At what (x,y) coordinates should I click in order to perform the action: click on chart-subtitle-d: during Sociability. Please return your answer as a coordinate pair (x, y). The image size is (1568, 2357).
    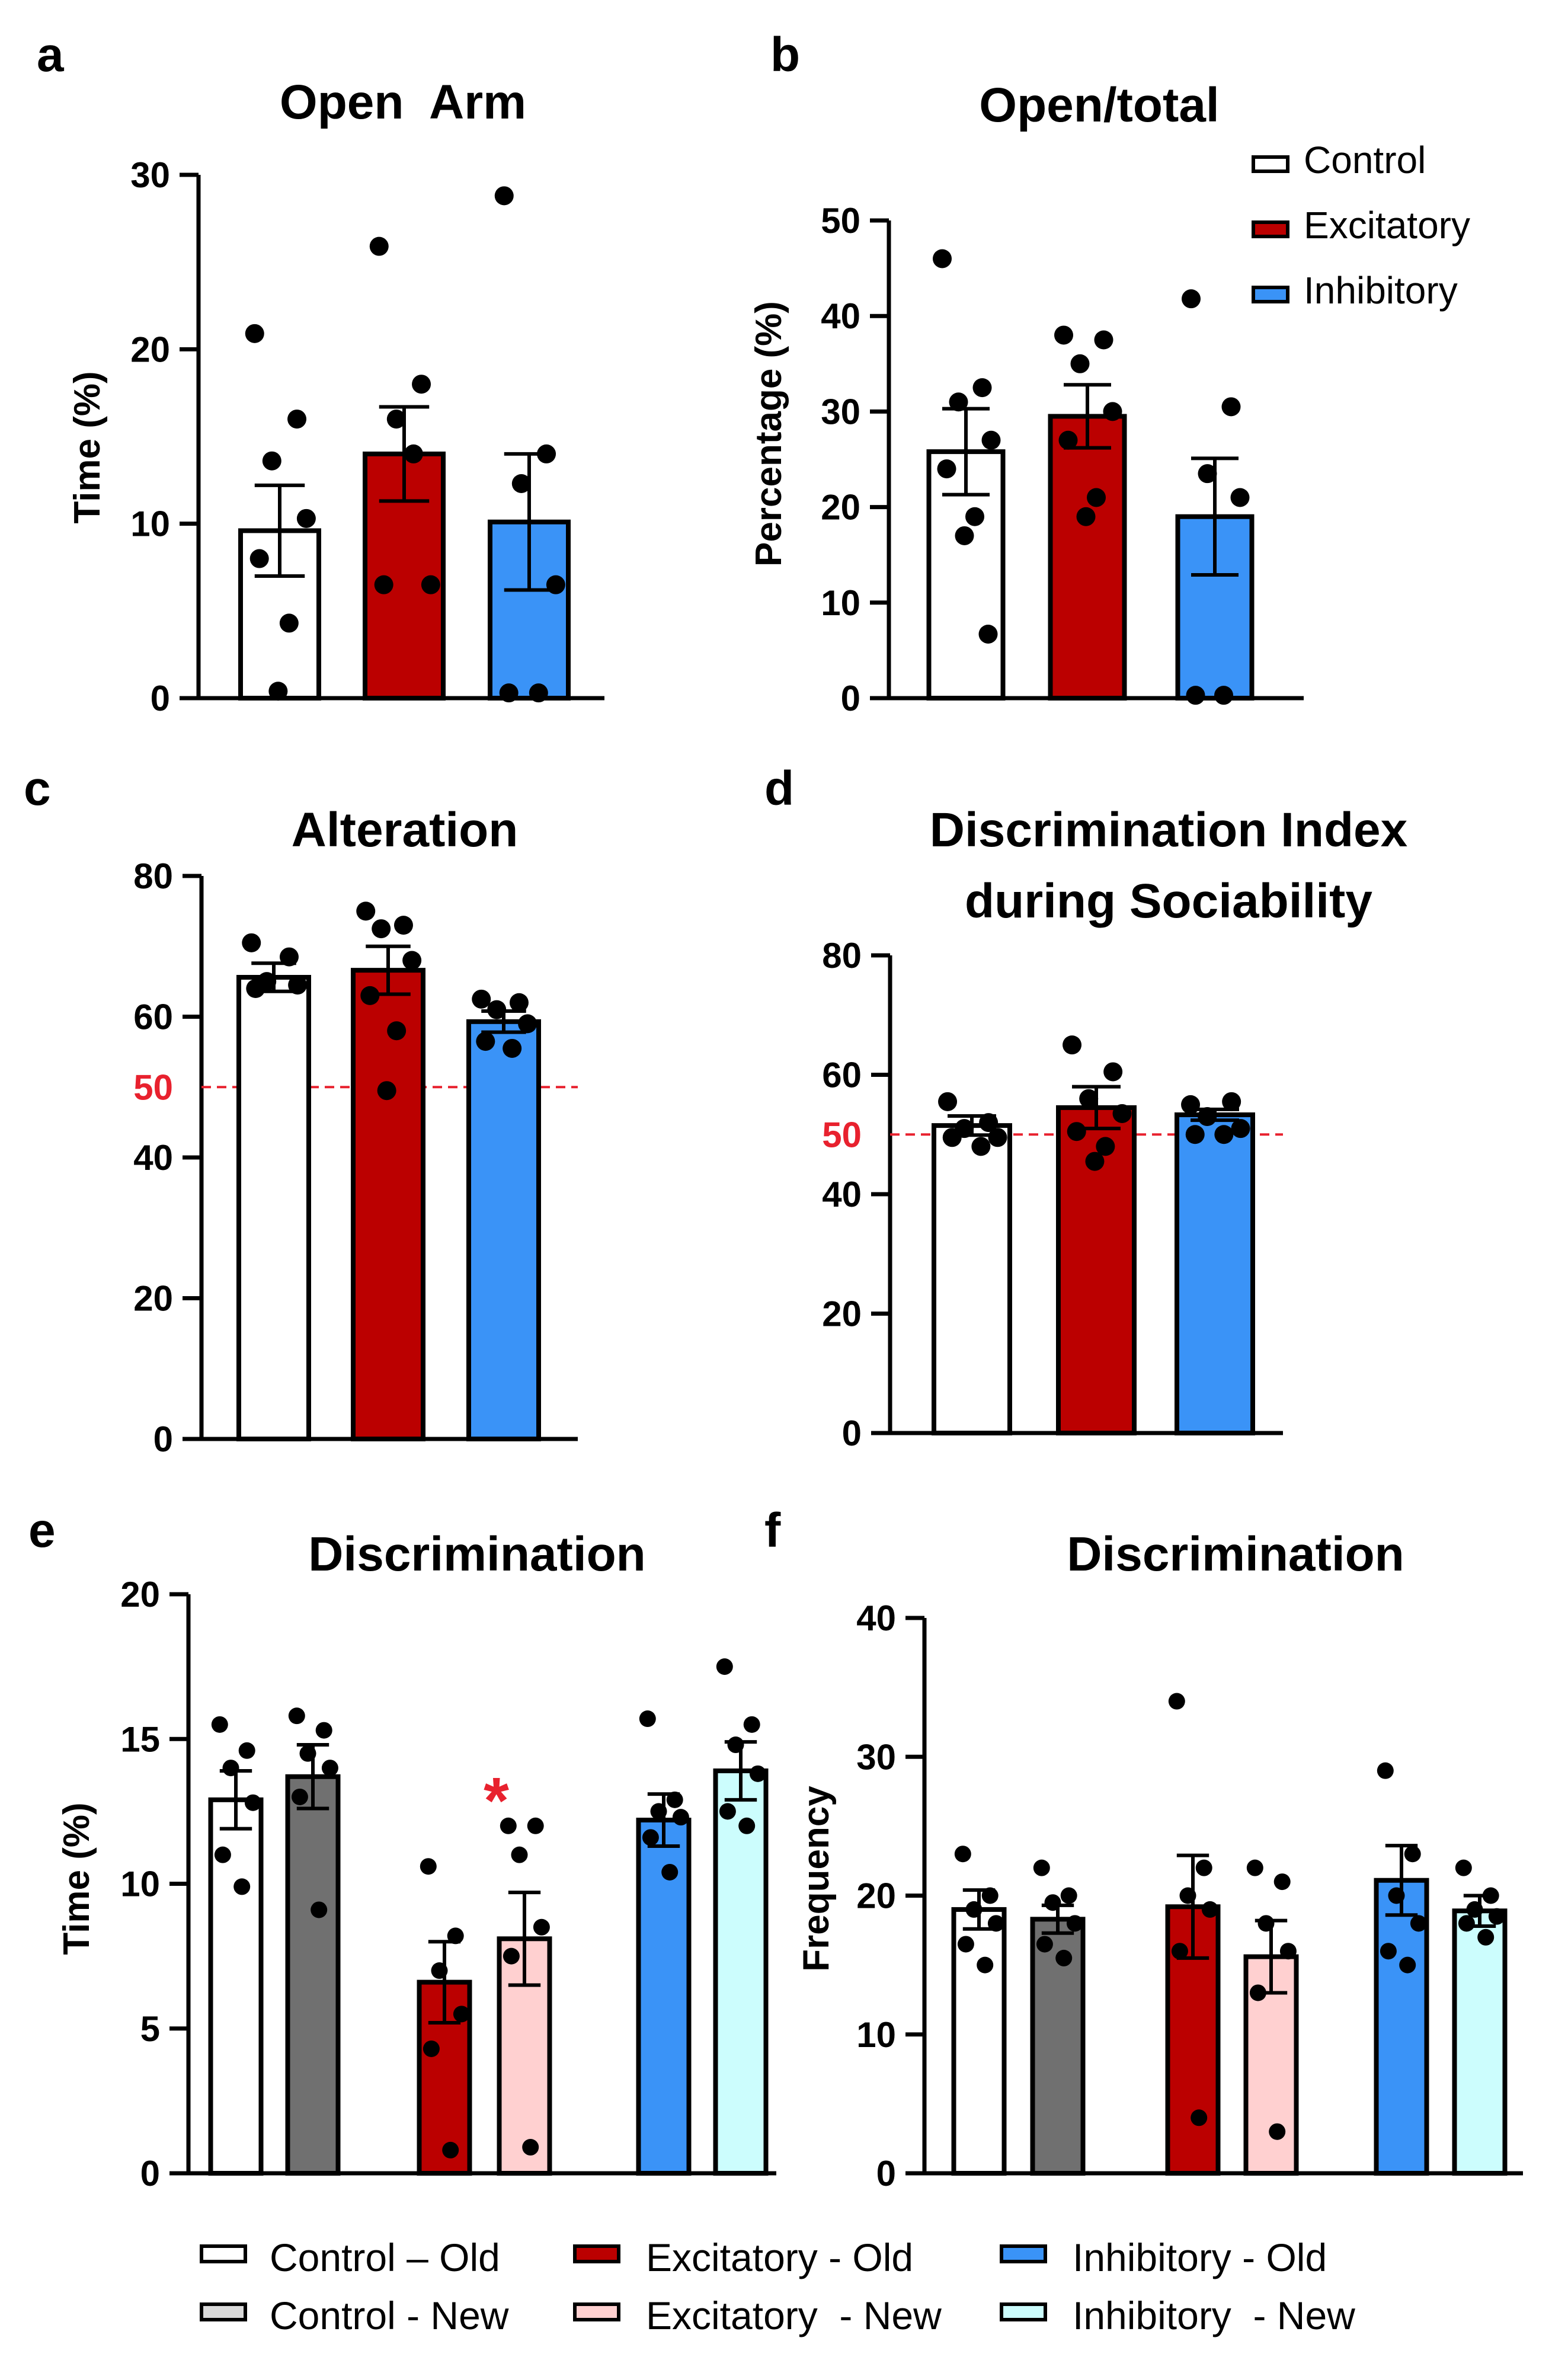
    Looking at the image, I should click on (1168, 901).